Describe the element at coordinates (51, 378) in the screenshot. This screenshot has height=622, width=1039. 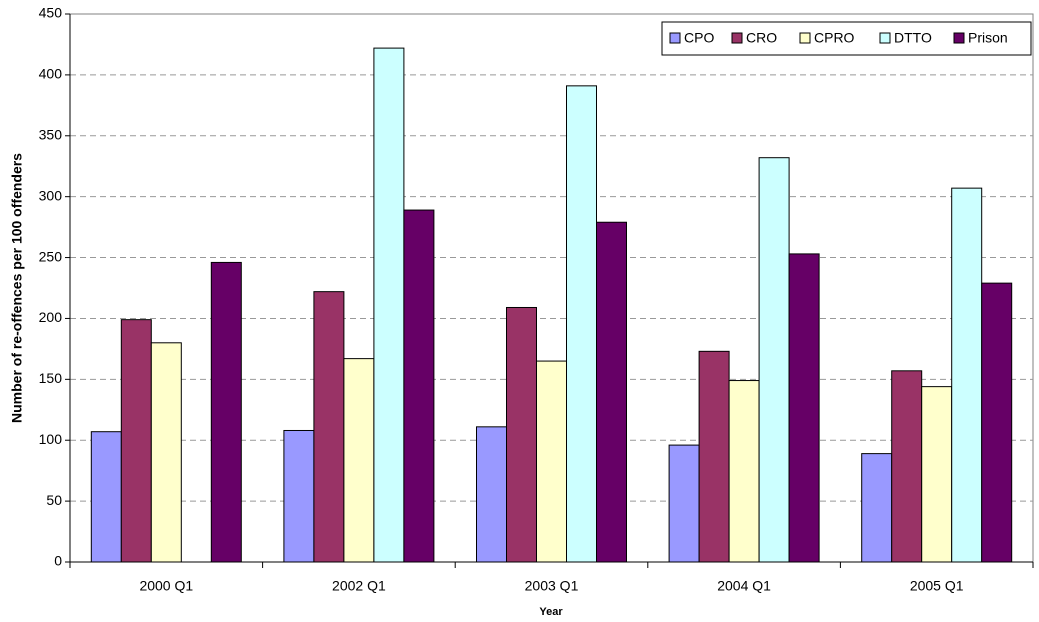
I see `y-tick-label: 150` at that location.